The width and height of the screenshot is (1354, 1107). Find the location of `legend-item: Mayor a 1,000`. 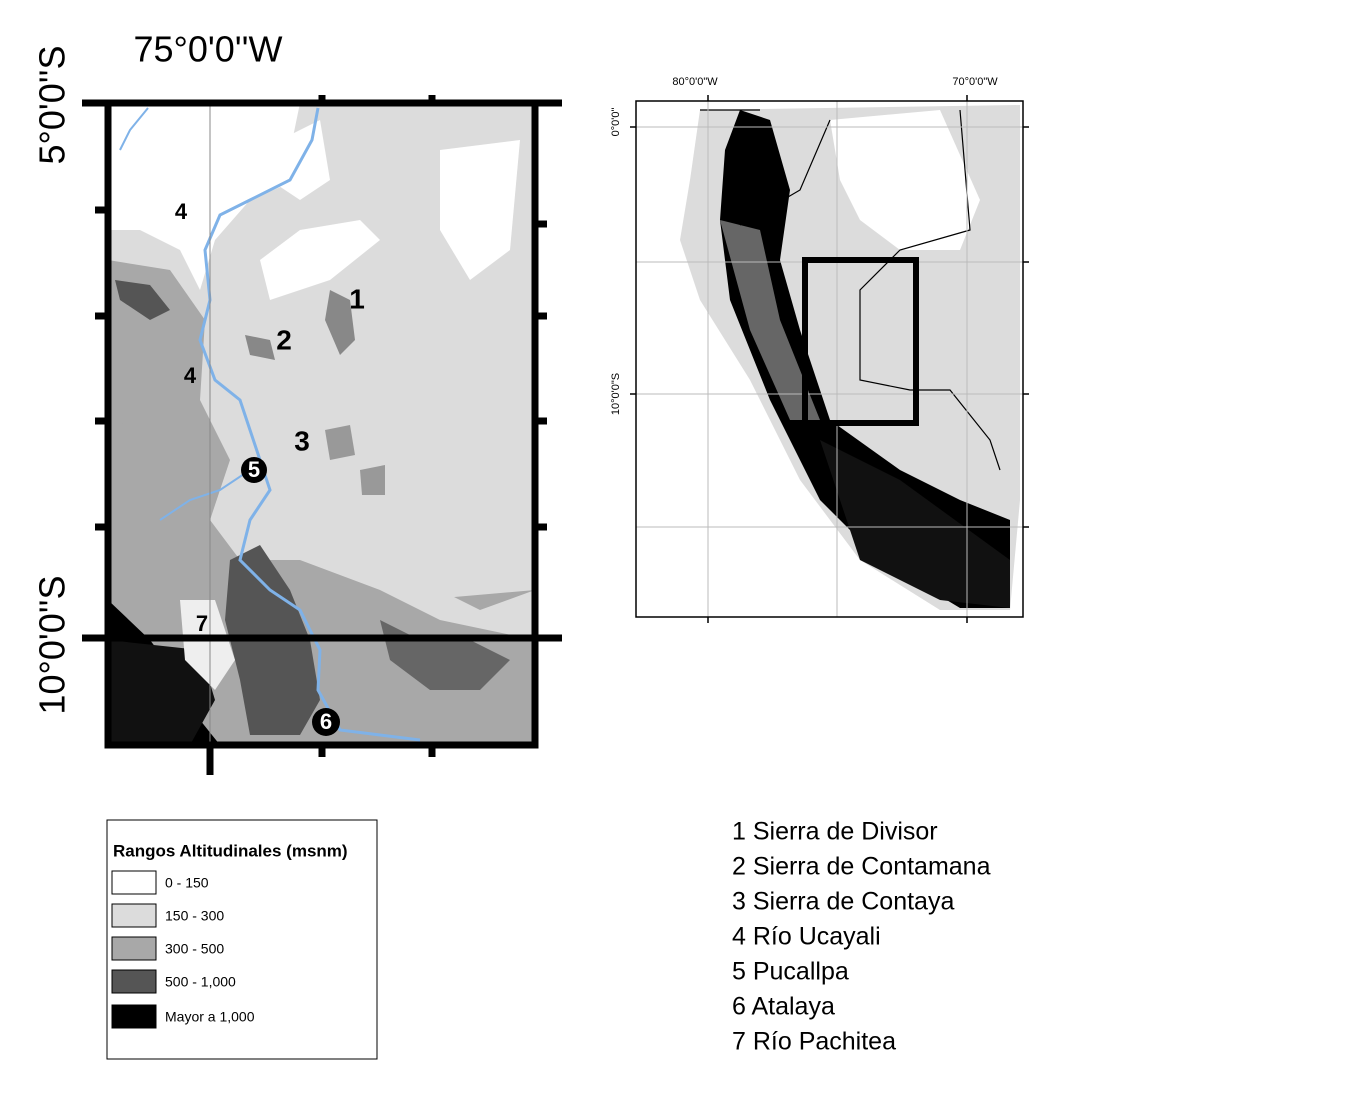

legend-item: Mayor a 1,000 is located at coordinates (210, 1017).